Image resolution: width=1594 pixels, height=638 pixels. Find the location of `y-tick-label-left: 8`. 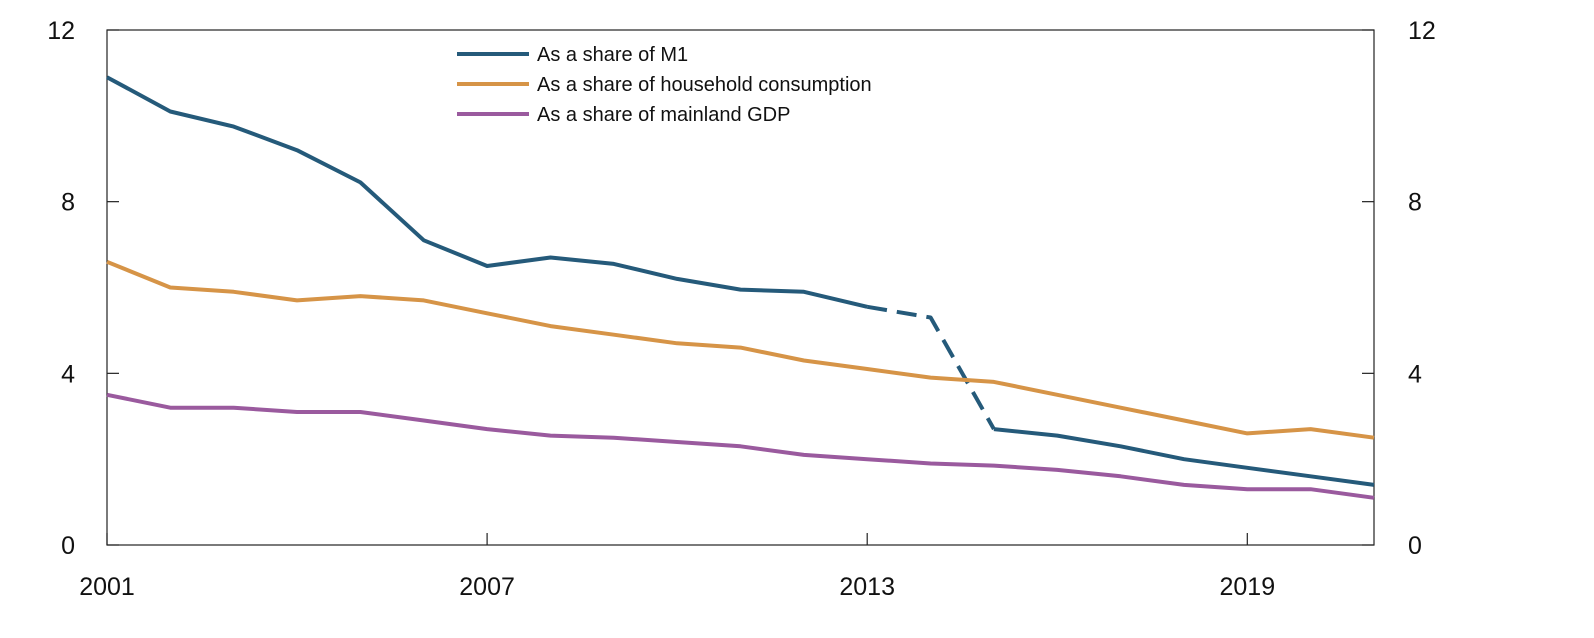

y-tick-label-left: 8 is located at coordinates (68, 203).